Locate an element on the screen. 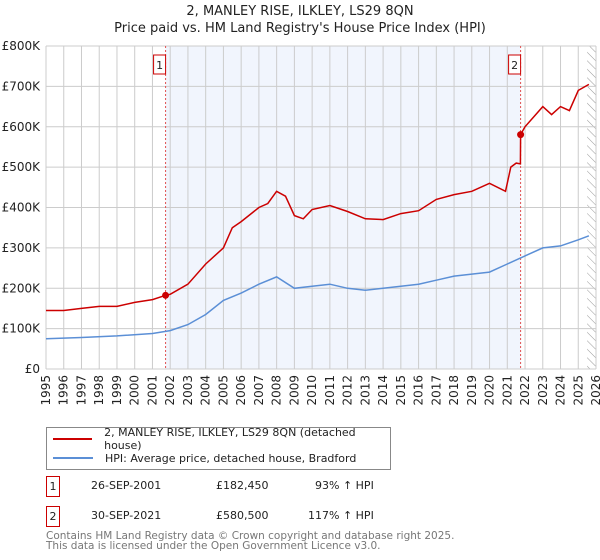 This screenshot has width=600, height=560. sale-marker-label: 2 is located at coordinates (514, 65).